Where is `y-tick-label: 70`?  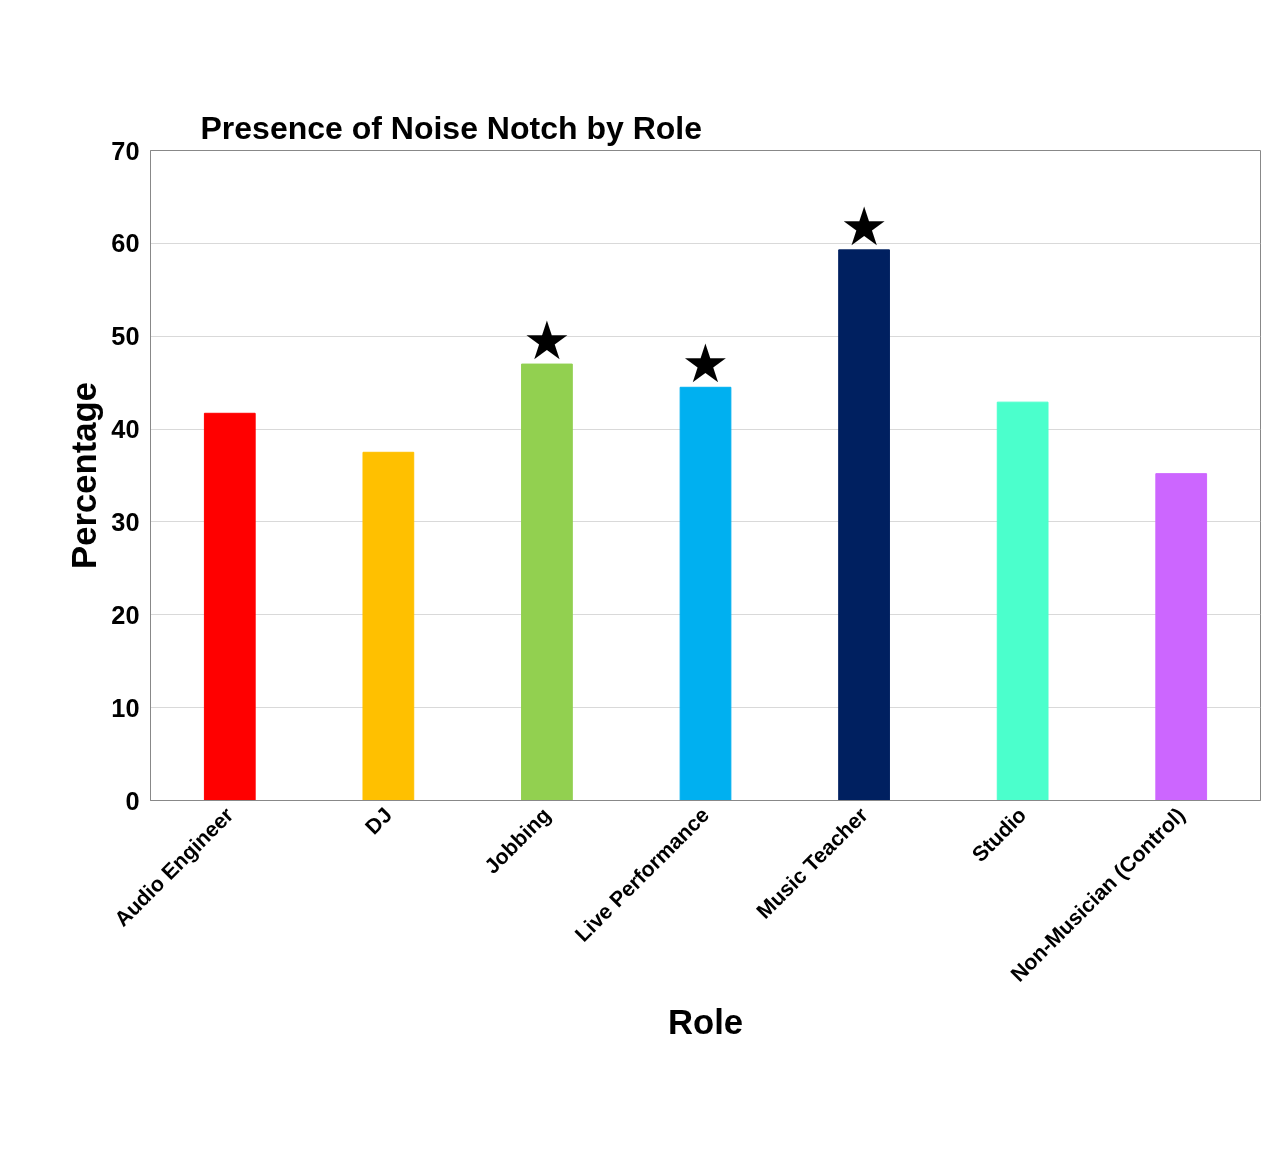
y-tick-label: 70 is located at coordinates (125, 150).